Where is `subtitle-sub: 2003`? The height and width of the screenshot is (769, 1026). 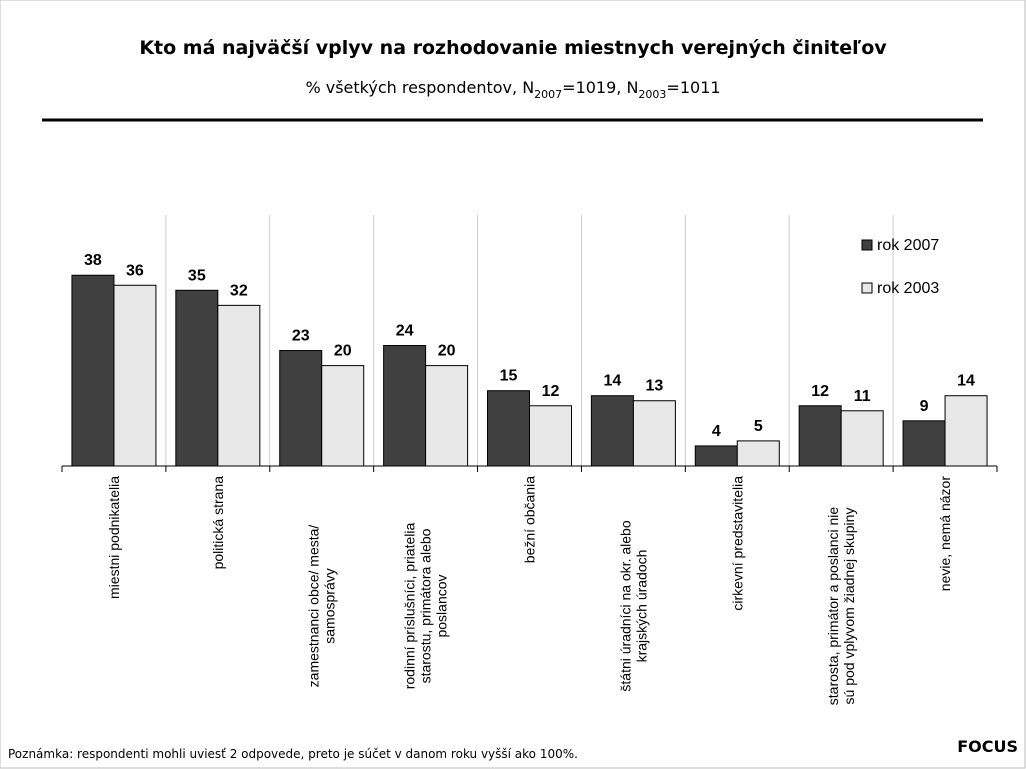
subtitle-sub: 2003 is located at coordinates (652, 94).